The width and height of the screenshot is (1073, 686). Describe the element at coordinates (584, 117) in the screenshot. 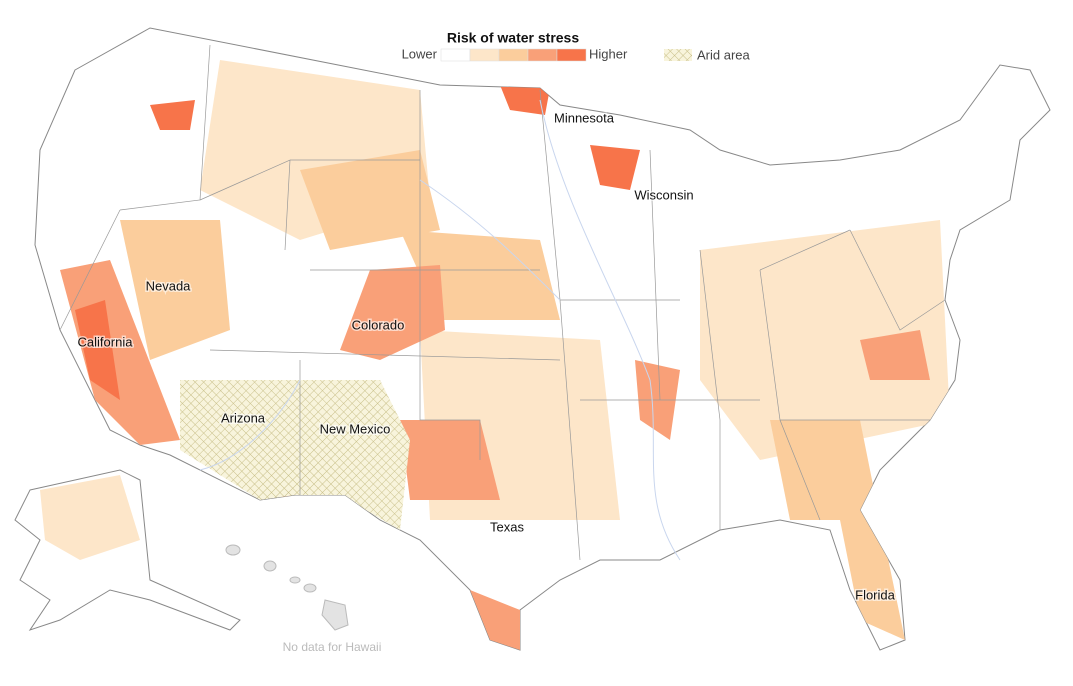

I see `state-label: Minnesota` at that location.